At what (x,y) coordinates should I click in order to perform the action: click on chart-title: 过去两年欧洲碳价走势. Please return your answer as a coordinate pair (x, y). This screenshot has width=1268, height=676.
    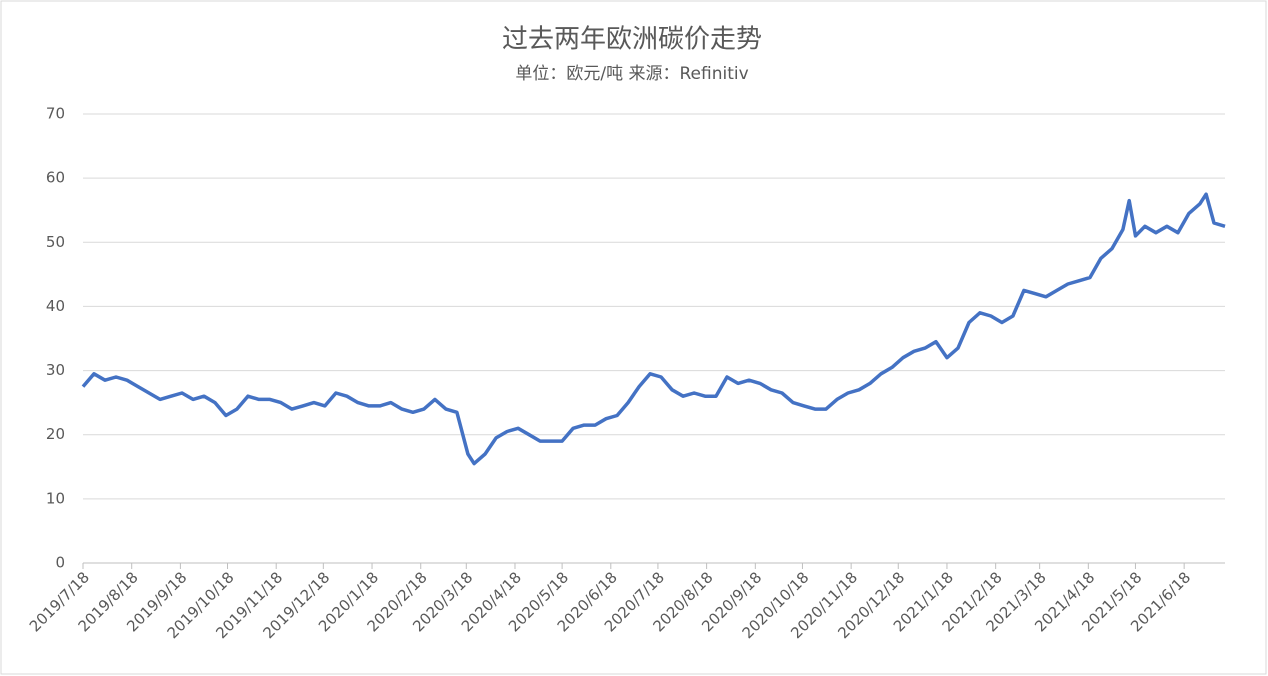
    Looking at the image, I should click on (632, 40).